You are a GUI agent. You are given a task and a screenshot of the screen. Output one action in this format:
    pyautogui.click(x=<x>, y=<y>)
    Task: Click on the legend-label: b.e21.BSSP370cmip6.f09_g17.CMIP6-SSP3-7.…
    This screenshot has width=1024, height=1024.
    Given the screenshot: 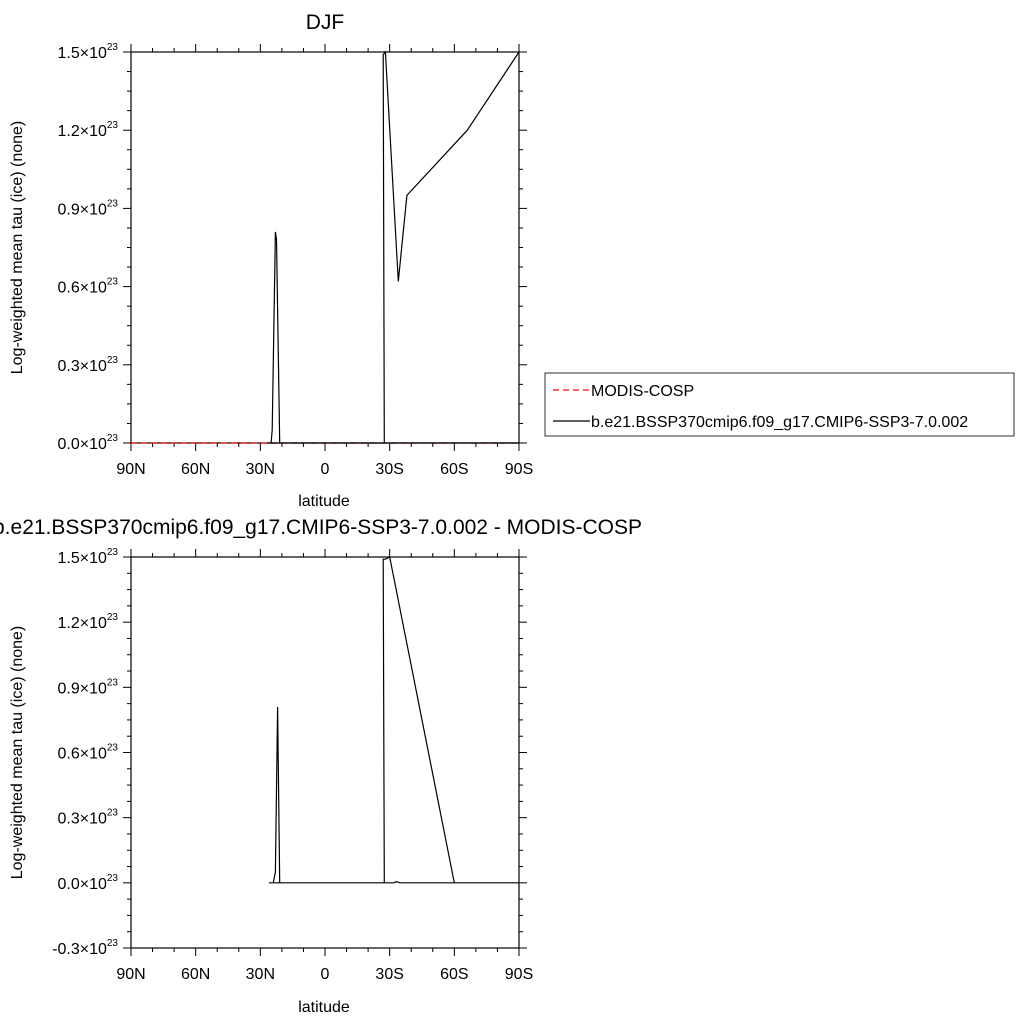 What is the action you would take?
    pyautogui.click(x=779, y=422)
    